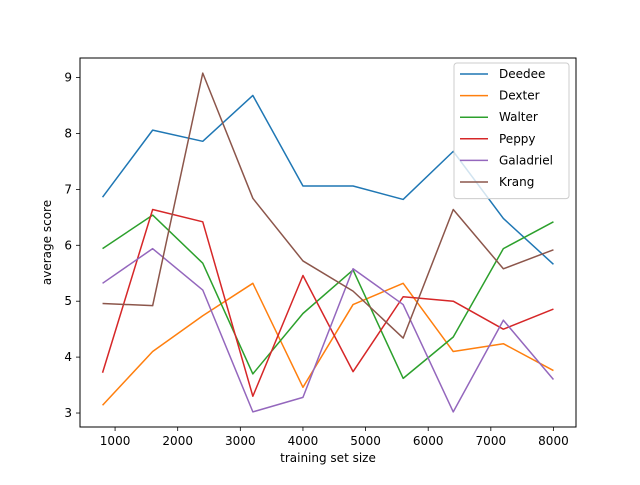 The image size is (640, 485). I want to click on legend-label-deedee: Deedee, so click(522, 74).